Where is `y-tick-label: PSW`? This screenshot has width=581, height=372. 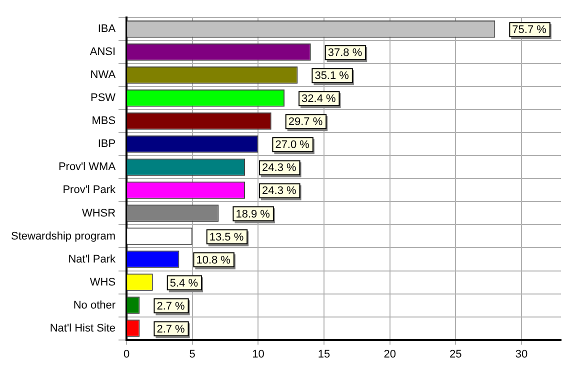
y-tick-label: PSW is located at coordinates (103, 98).